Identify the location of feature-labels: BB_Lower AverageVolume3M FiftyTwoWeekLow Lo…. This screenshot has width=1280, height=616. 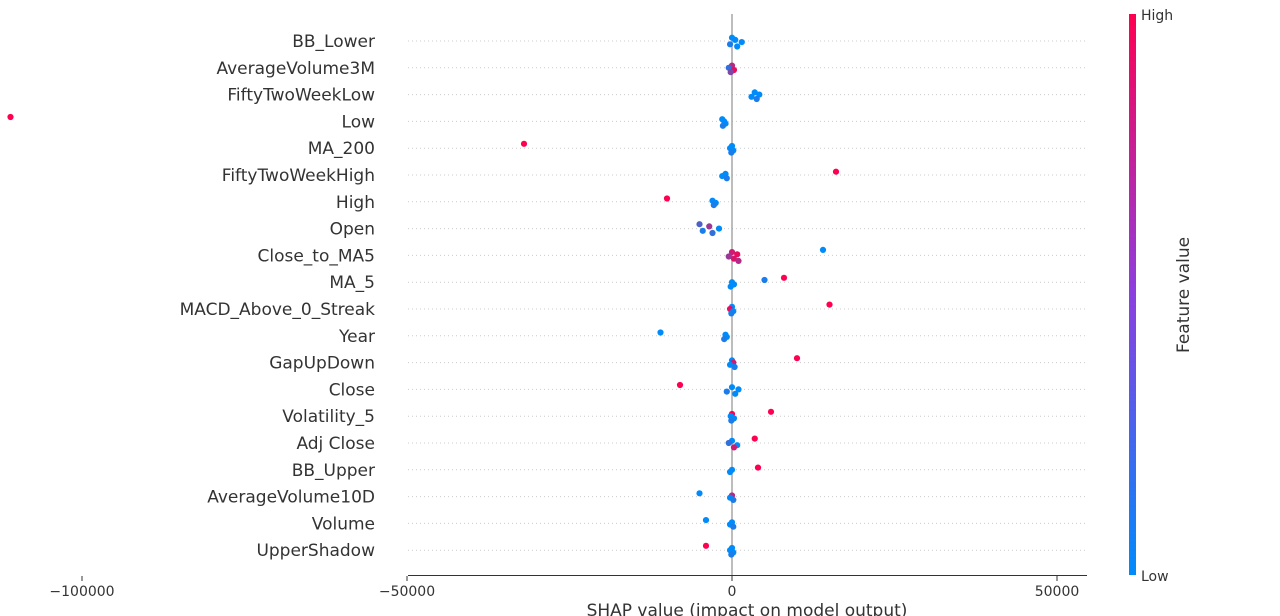
(278, 296).